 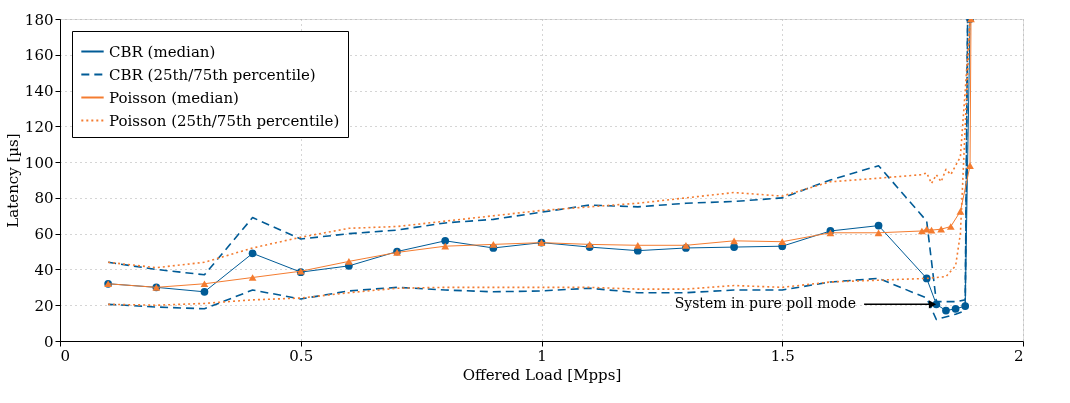 What do you see at coordinates (162, 51) in the screenshot?
I see `legend-label: CBR (median)` at bounding box center [162, 51].